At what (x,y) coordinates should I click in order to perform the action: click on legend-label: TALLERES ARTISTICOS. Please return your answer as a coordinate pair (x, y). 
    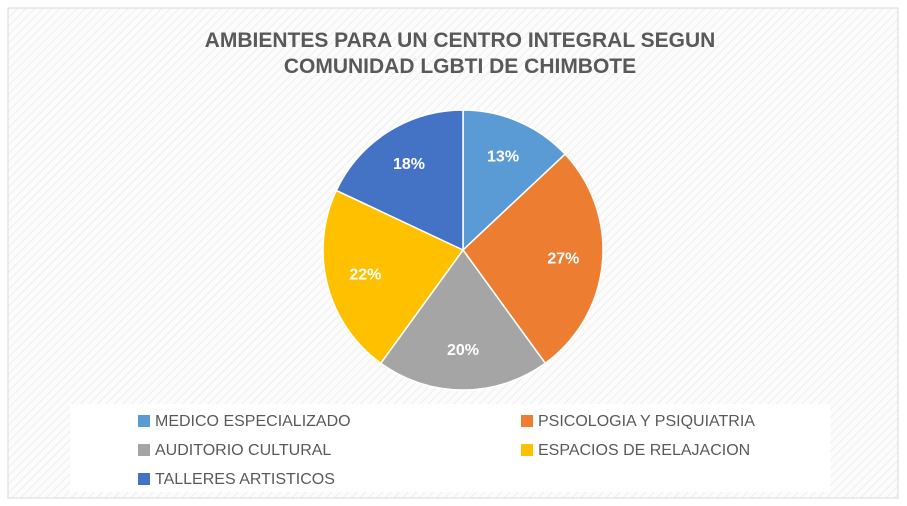
    Looking at the image, I should click on (245, 479).